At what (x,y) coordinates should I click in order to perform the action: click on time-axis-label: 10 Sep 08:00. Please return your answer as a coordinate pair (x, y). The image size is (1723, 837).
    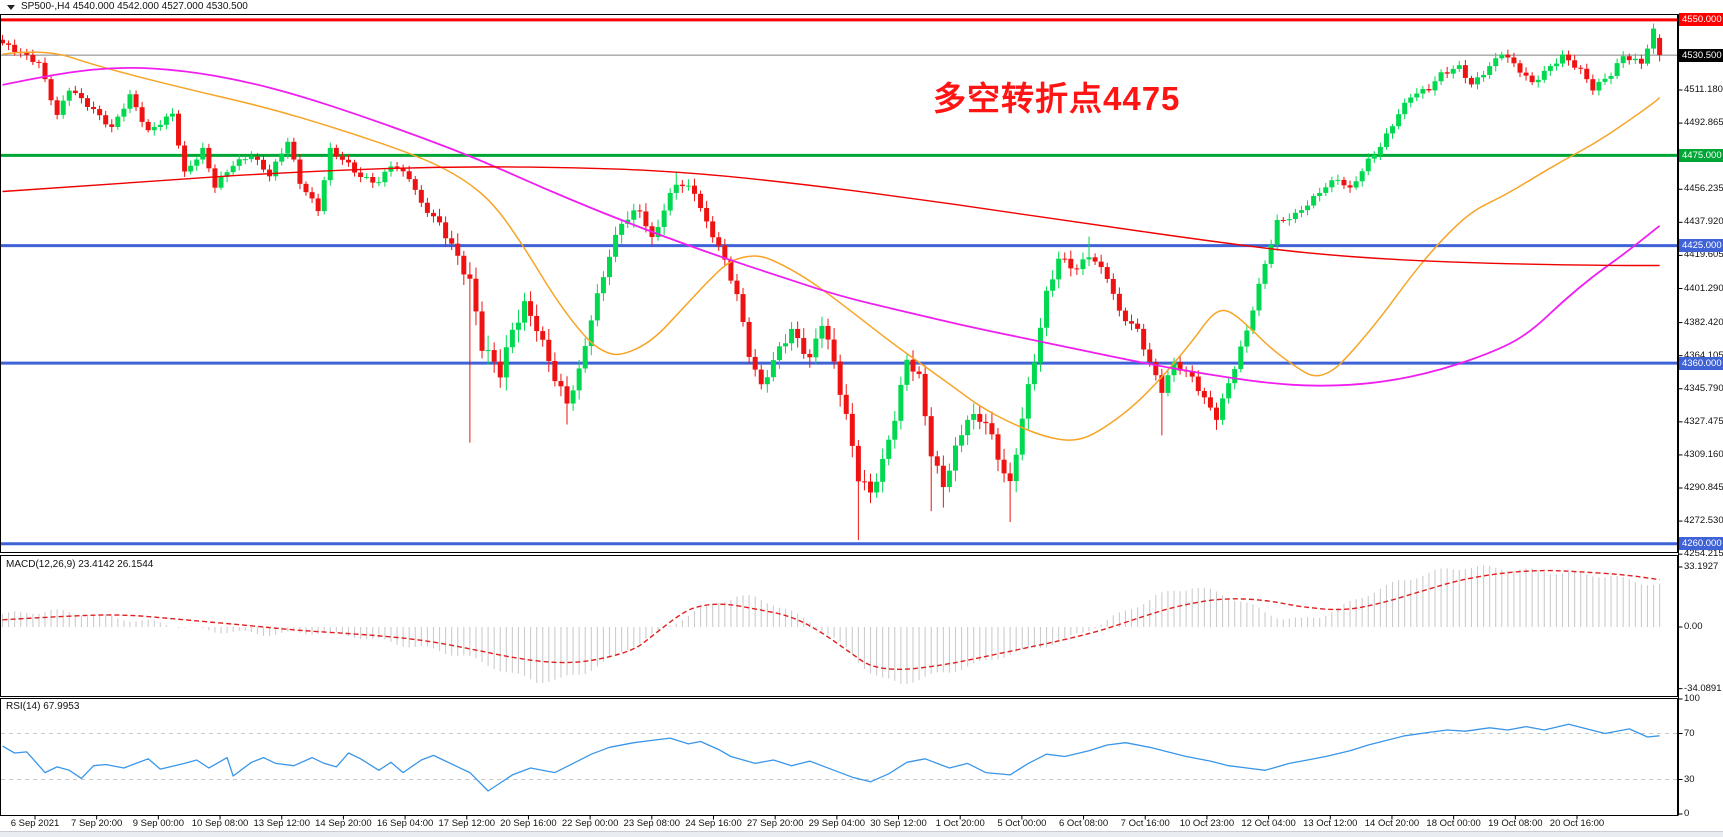
    Looking at the image, I should click on (220, 823).